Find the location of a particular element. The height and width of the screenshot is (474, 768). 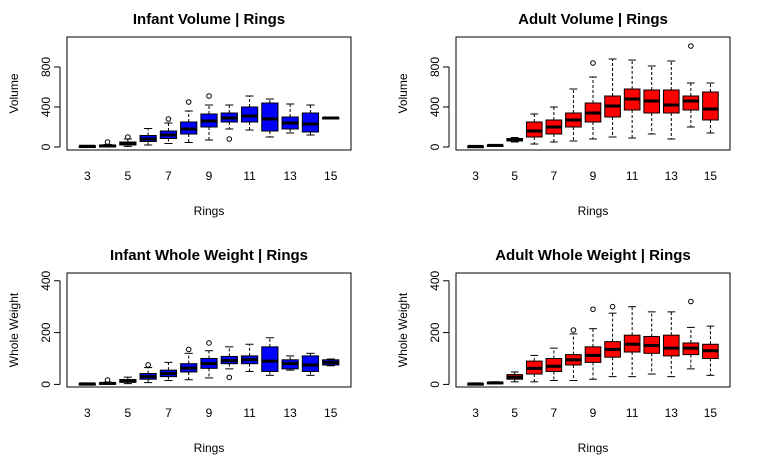

chart-title: Infant Volume | Rings is located at coordinates (209, 19).